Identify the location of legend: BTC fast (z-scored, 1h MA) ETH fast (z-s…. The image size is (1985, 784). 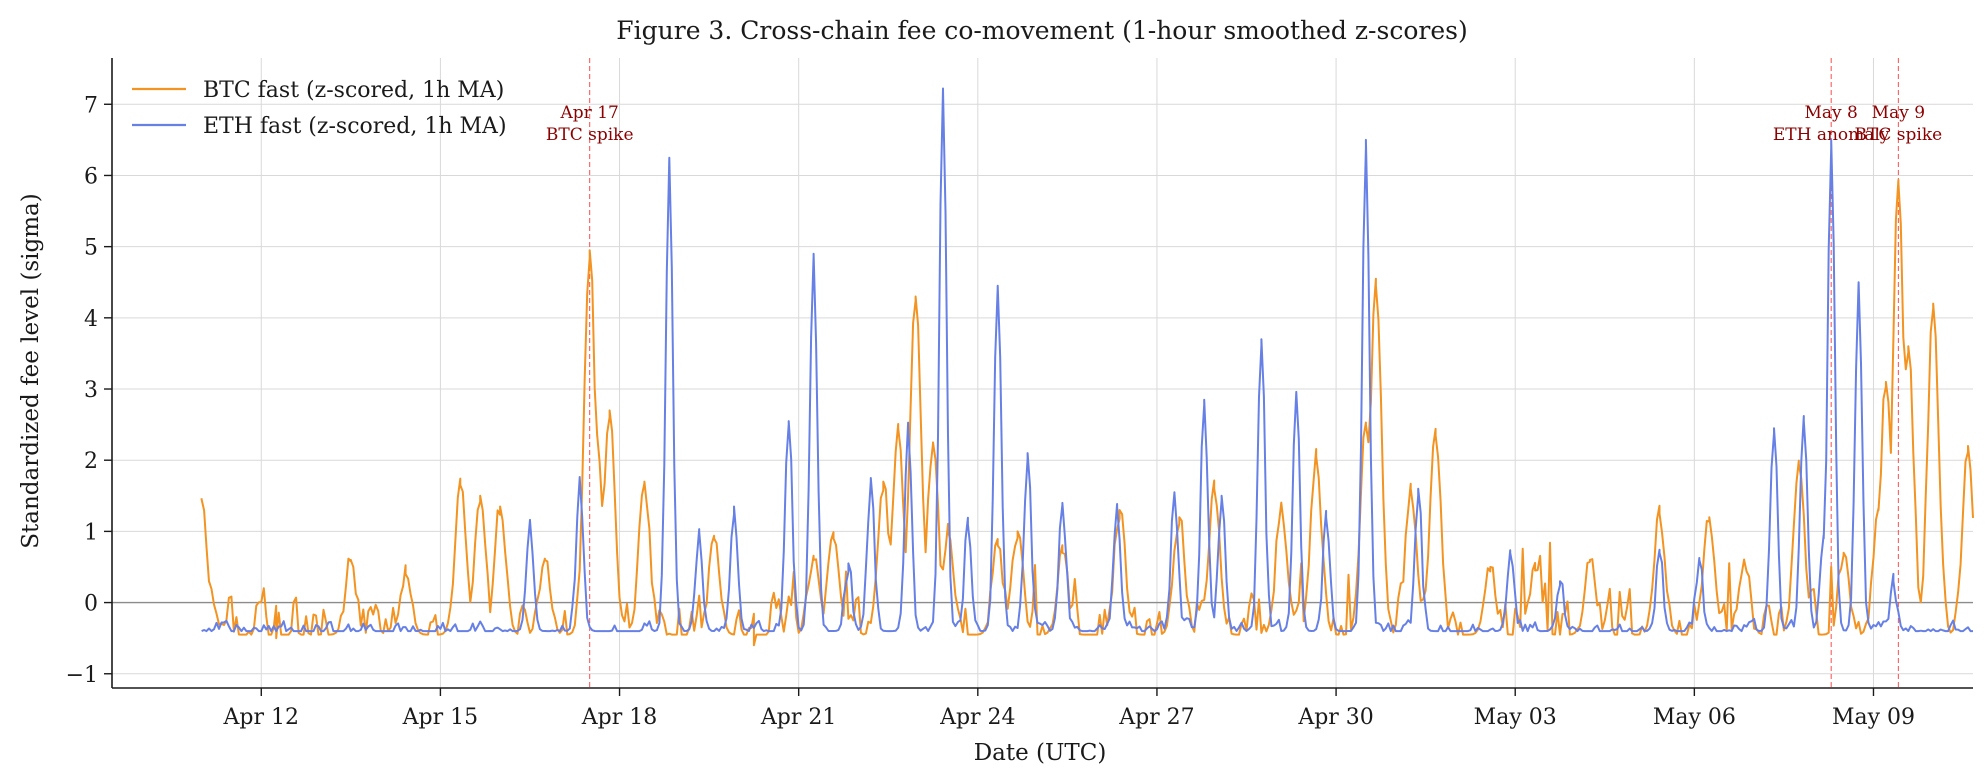
(319, 108).